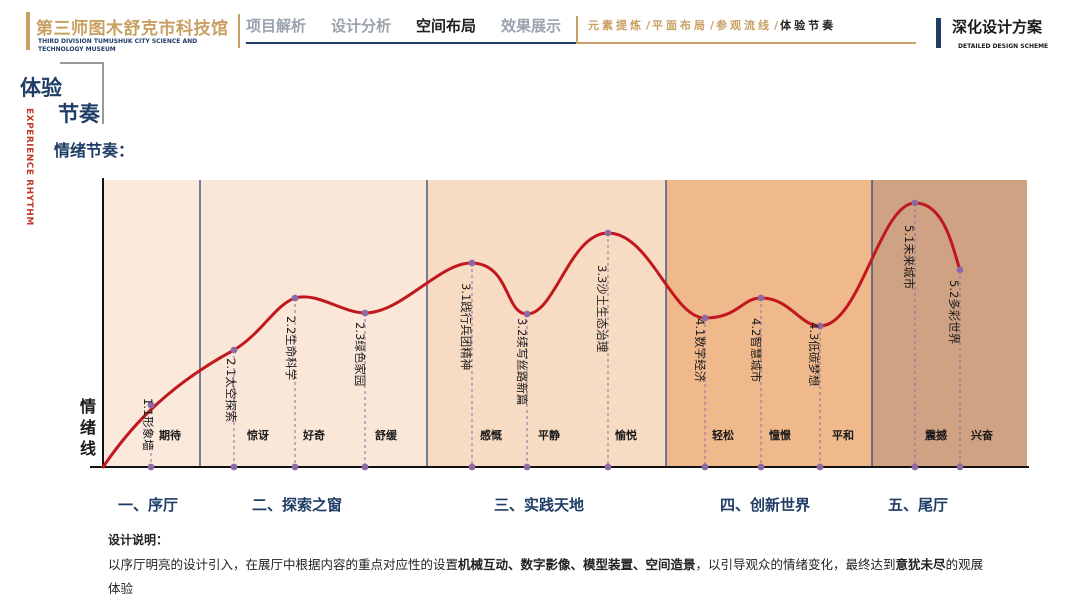  What do you see at coordinates (103, 93) in the screenshot?
I see `section-frame-right` at bounding box center [103, 93].